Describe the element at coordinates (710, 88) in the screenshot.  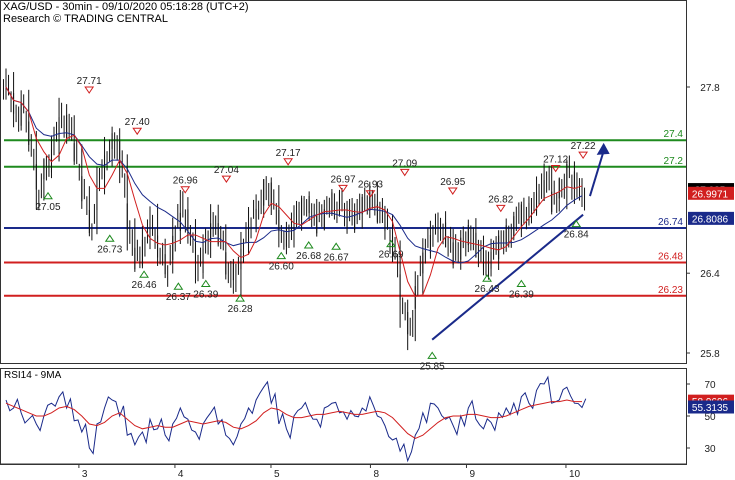
I see `y-tick-label: 27.8` at that location.